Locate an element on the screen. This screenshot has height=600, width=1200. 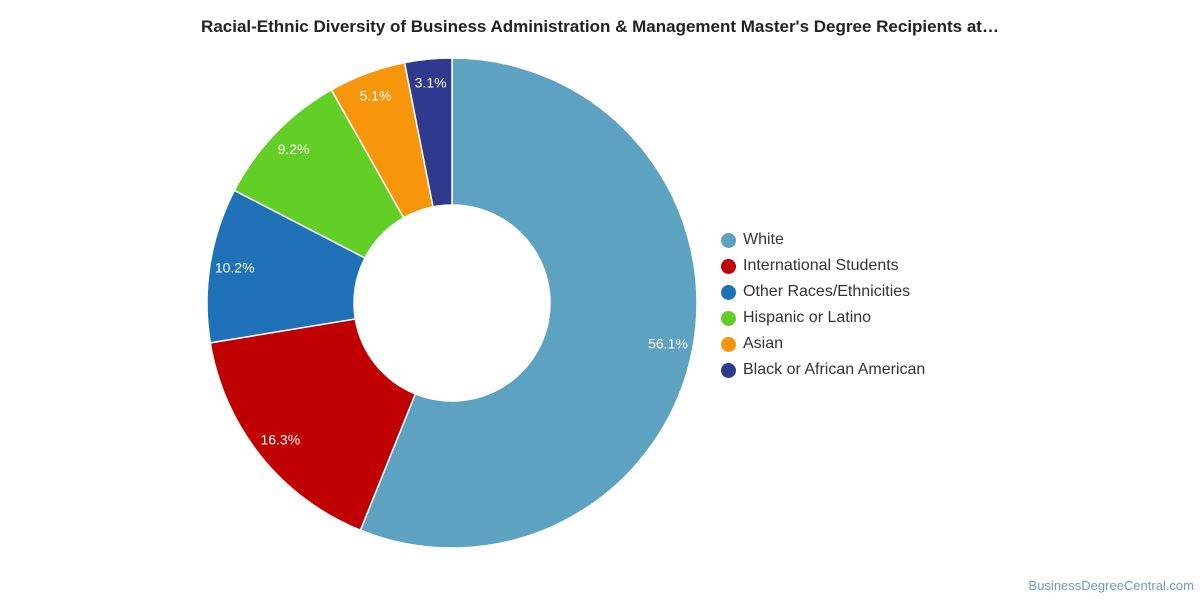
legend-item-hispanic-or-latino: Hispanic or Latino is located at coordinates (823, 318).